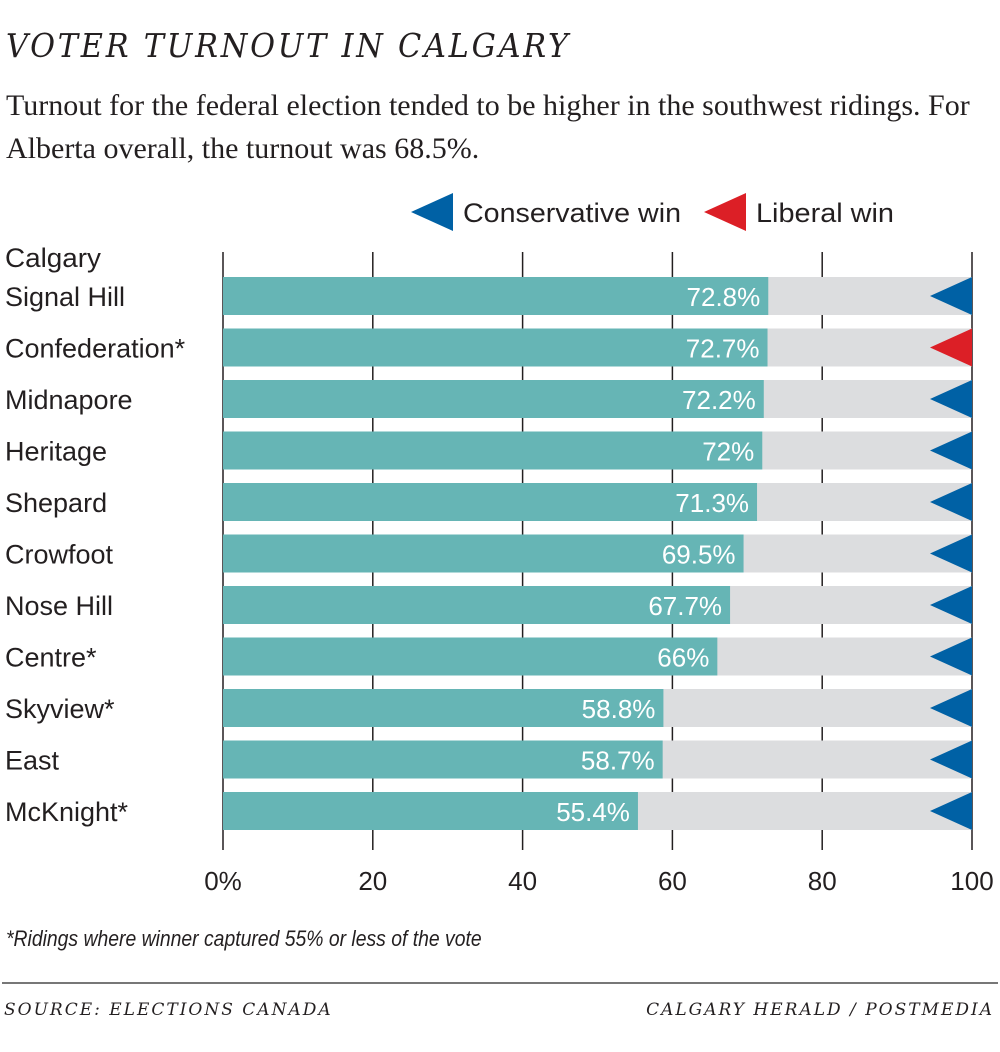 The image size is (1000, 1052). What do you see at coordinates (825, 213) in the screenshot?
I see `legend-liberal-label: Liberal win` at bounding box center [825, 213].